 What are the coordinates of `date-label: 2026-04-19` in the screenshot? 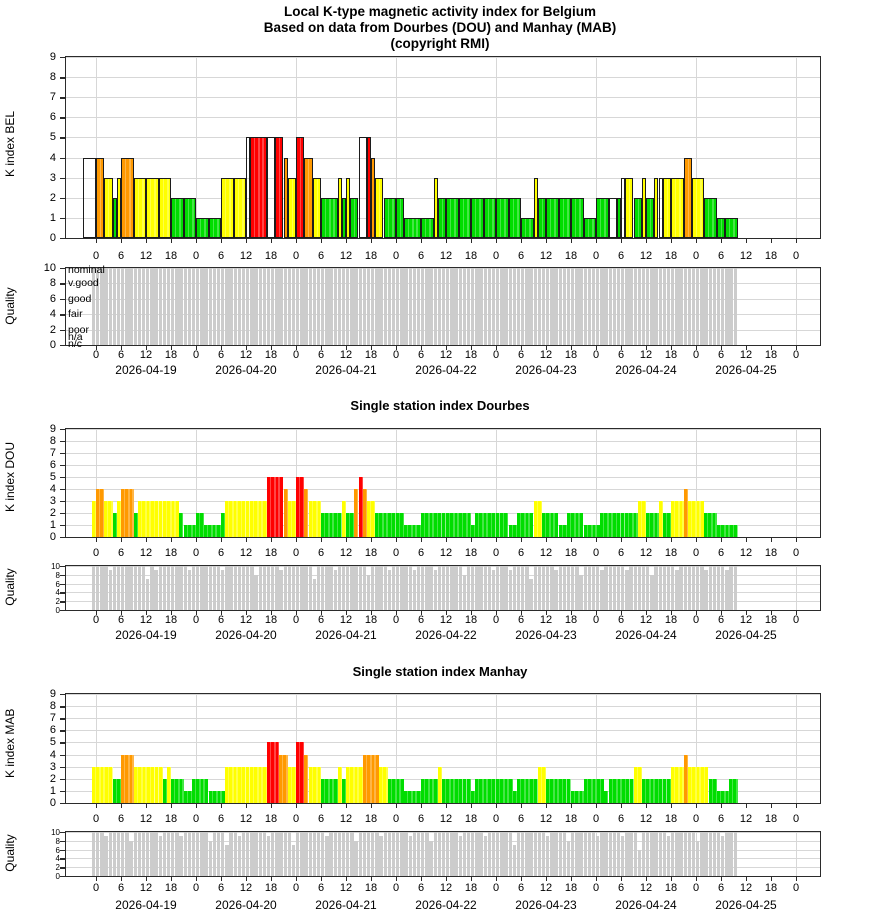 It's located at (146, 635).